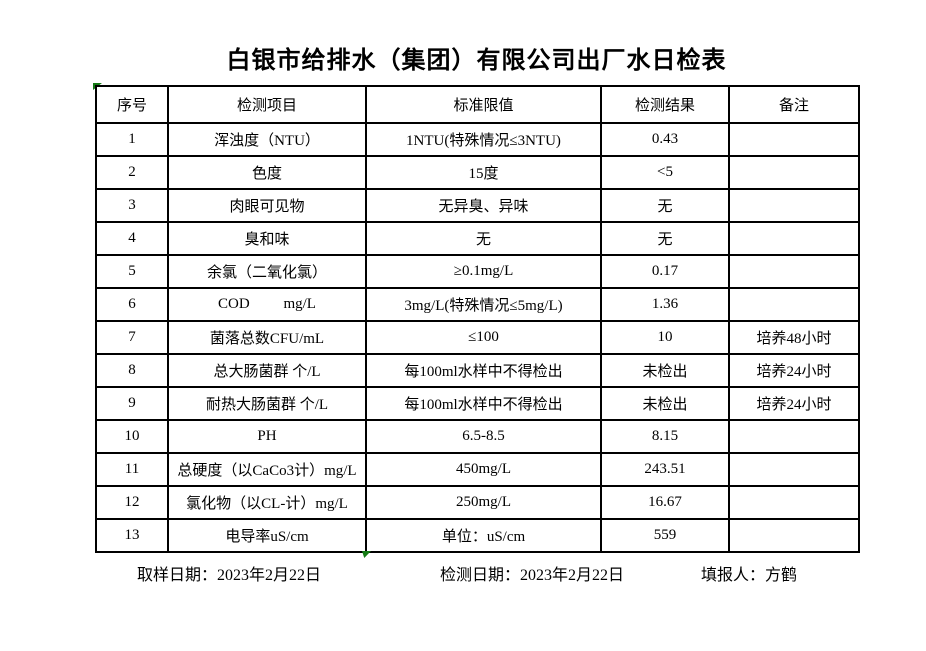 The height and width of the screenshot is (651, 926). I want to click on cell-result: 16.67, so click(665, 502).